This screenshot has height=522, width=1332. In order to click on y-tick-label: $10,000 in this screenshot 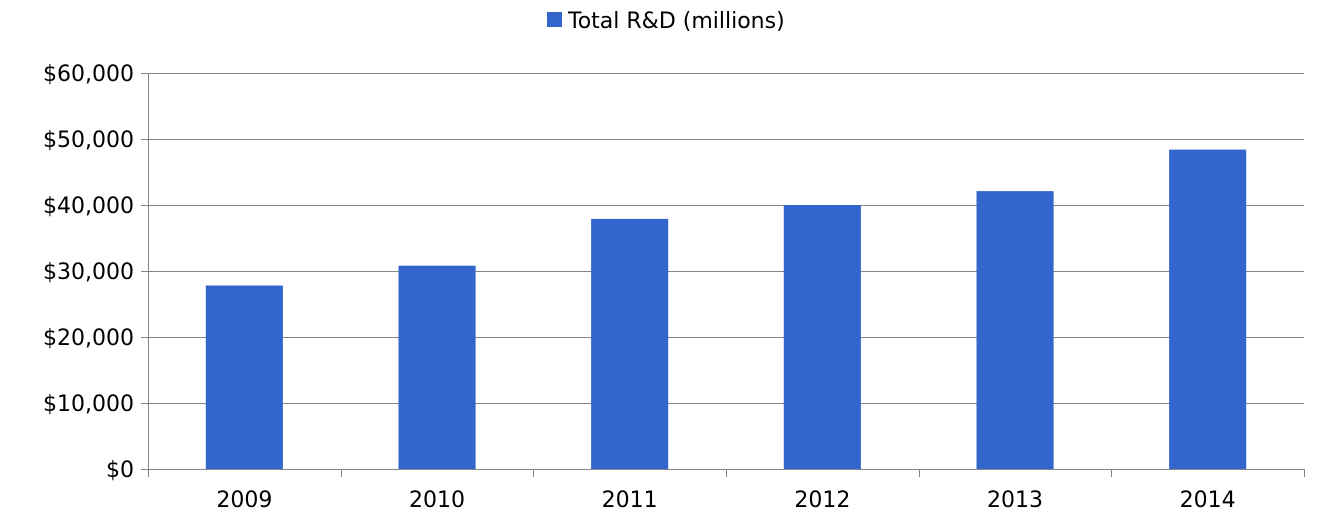, I will do `click(88, 404)`.